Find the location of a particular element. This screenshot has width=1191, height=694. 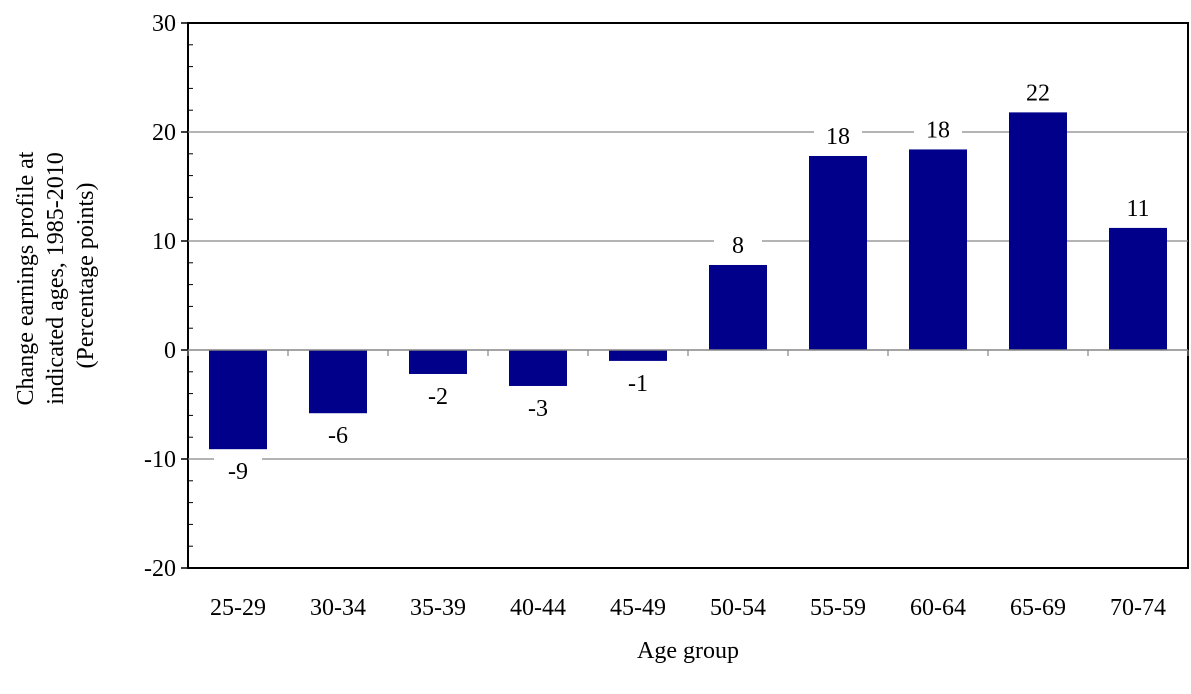

data-label: 22 is located at coordinates (1038, 93).